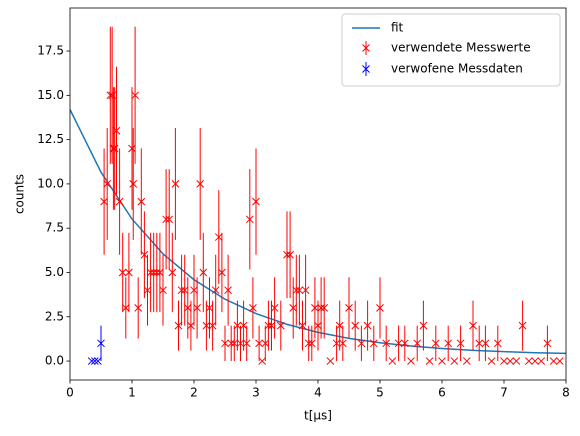 Image resolution: width=580 pixels, height=436 pixels. Describe the element at coordinates (20, 194) in the screenshot. I see `y-axis-label: counts` at that location.